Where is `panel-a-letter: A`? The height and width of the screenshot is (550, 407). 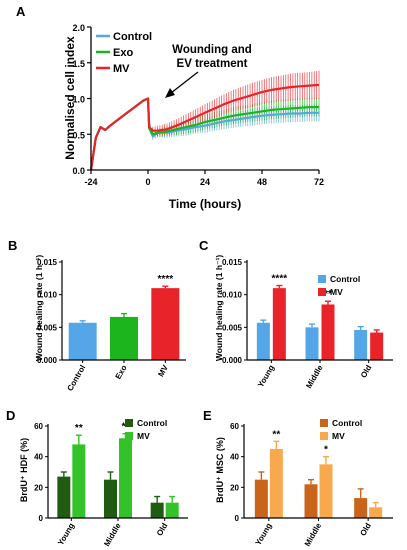
panel-a-letter: A is located at coordinates (21, 11).